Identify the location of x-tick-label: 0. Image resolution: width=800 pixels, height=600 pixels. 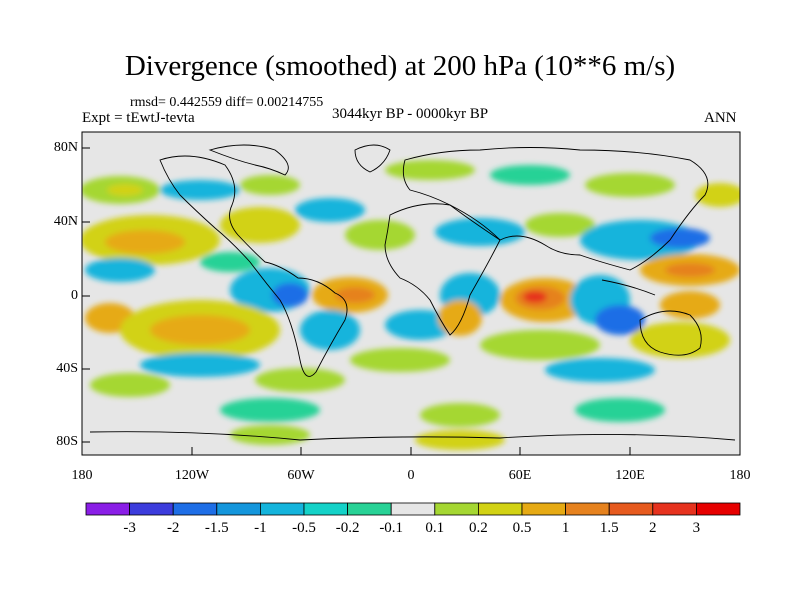
(411, 475).